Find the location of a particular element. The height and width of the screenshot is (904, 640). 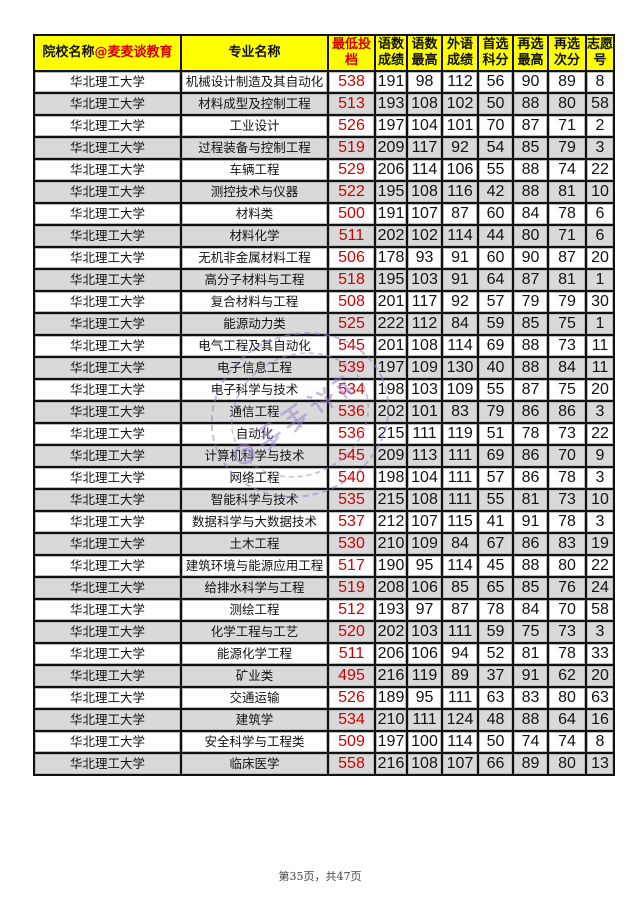

cell-cn-math: 193 is located at coordinates (391, 104).